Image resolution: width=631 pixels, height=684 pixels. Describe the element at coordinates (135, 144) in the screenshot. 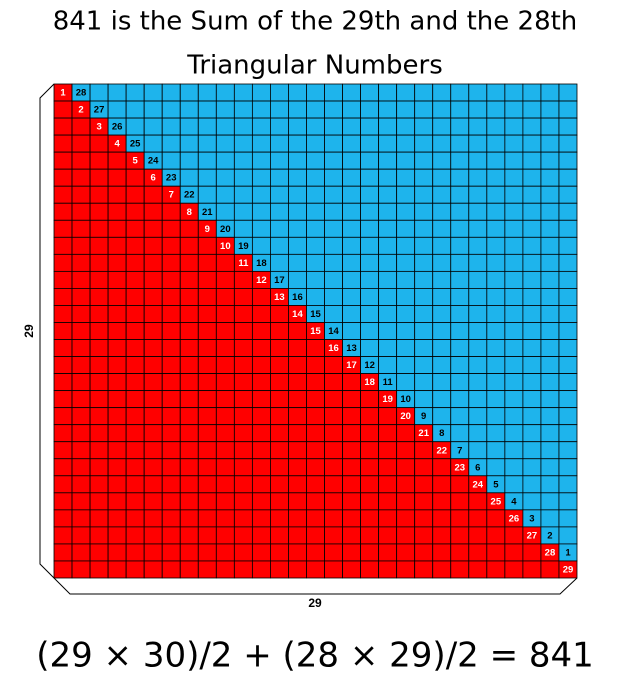

I see `blue-number: 25` at that location.